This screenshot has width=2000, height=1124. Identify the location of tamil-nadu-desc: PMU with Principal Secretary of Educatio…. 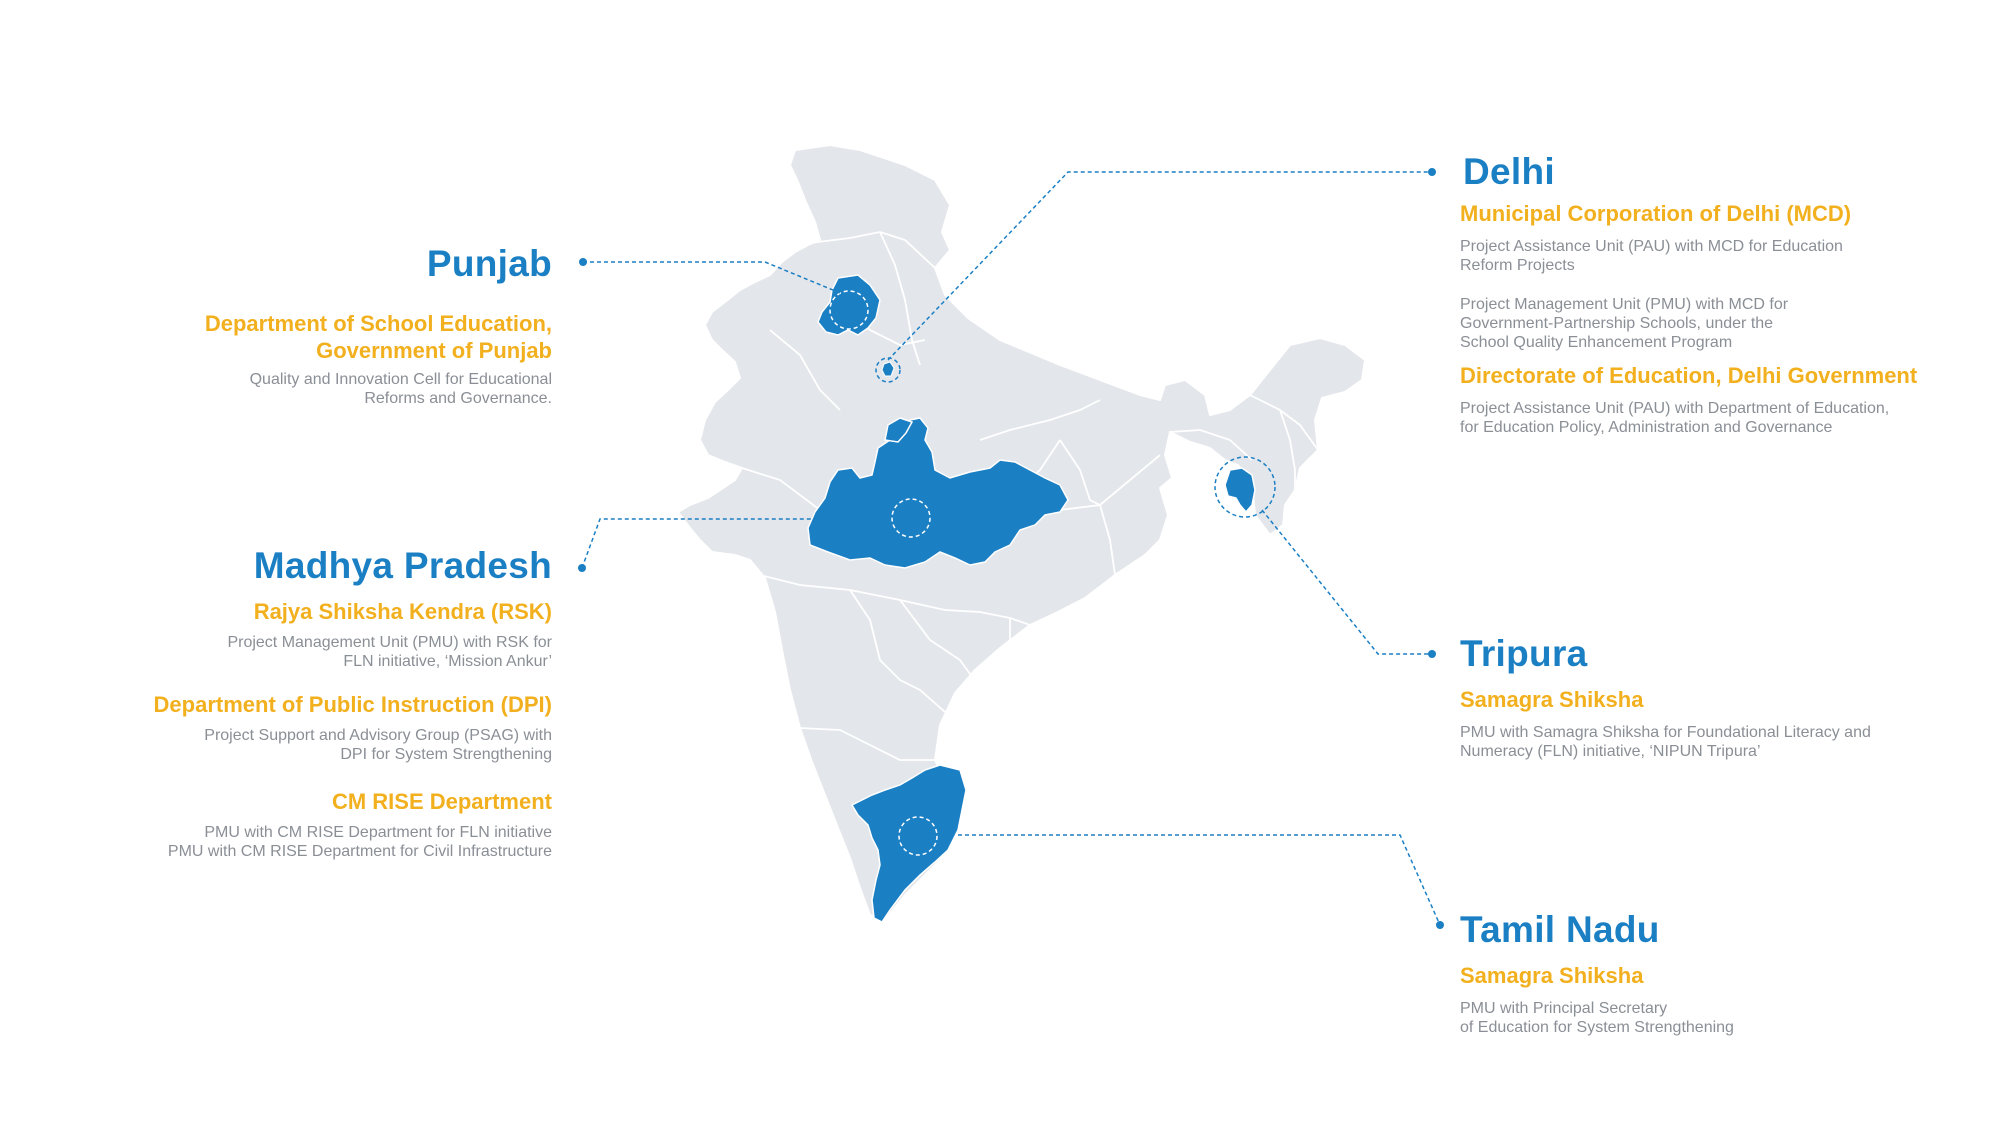
(1597, 1018).